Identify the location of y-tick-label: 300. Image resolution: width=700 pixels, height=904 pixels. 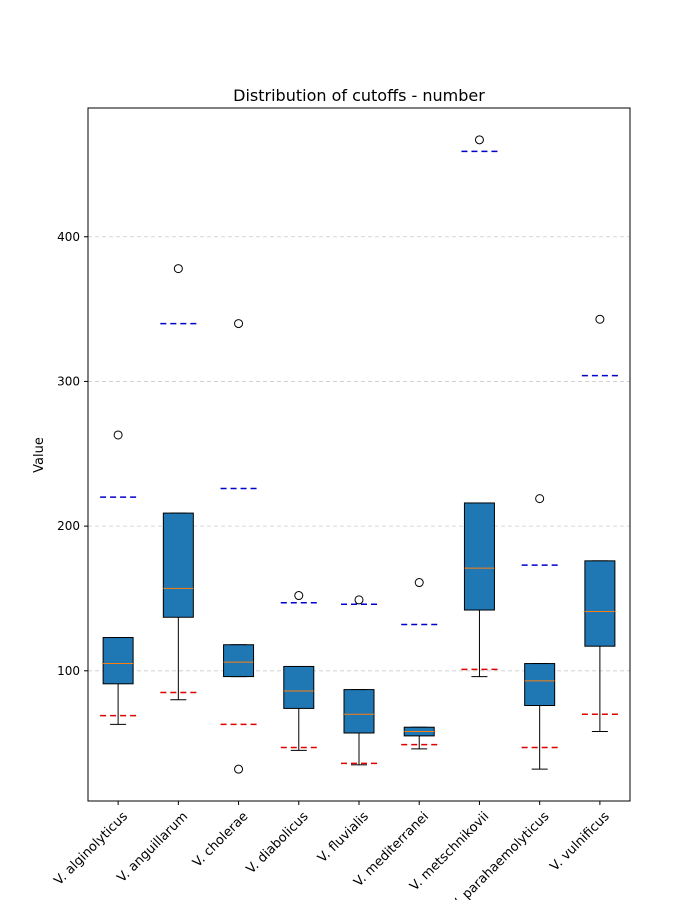
(68, 381).